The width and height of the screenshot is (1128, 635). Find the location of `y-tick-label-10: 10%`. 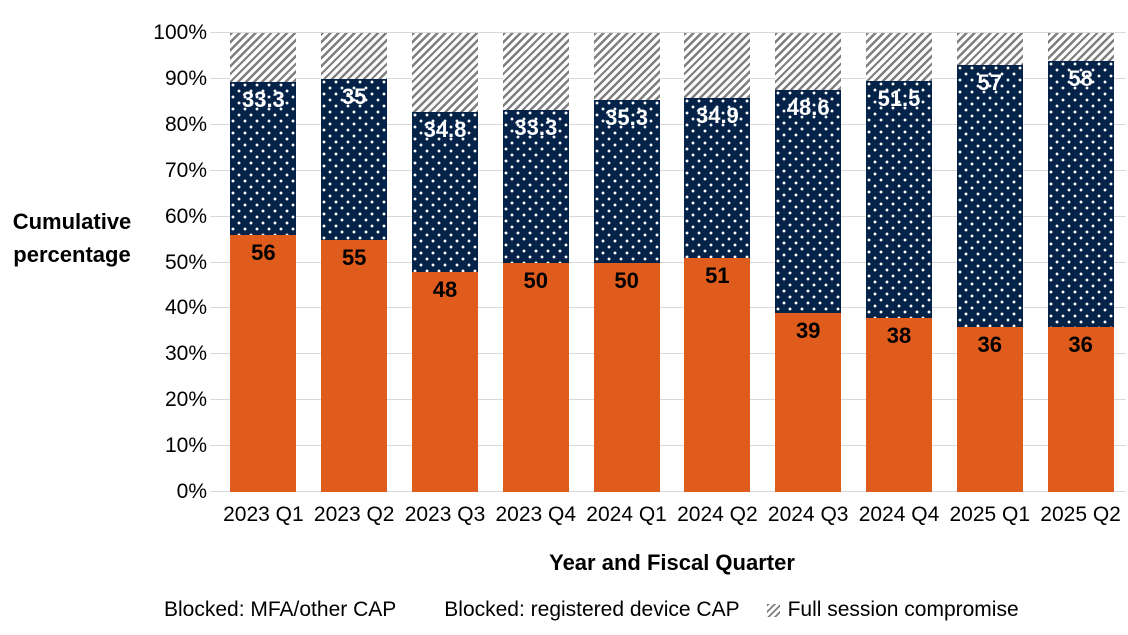

y-tick-label-10: 10% is located at coordinates (185, 446).